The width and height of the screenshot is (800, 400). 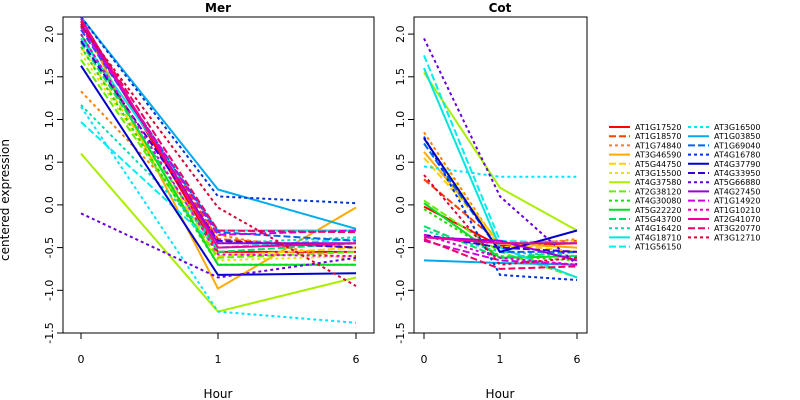 I want to click on cot-series-line-at1g10210, so click(x=500, y=249).